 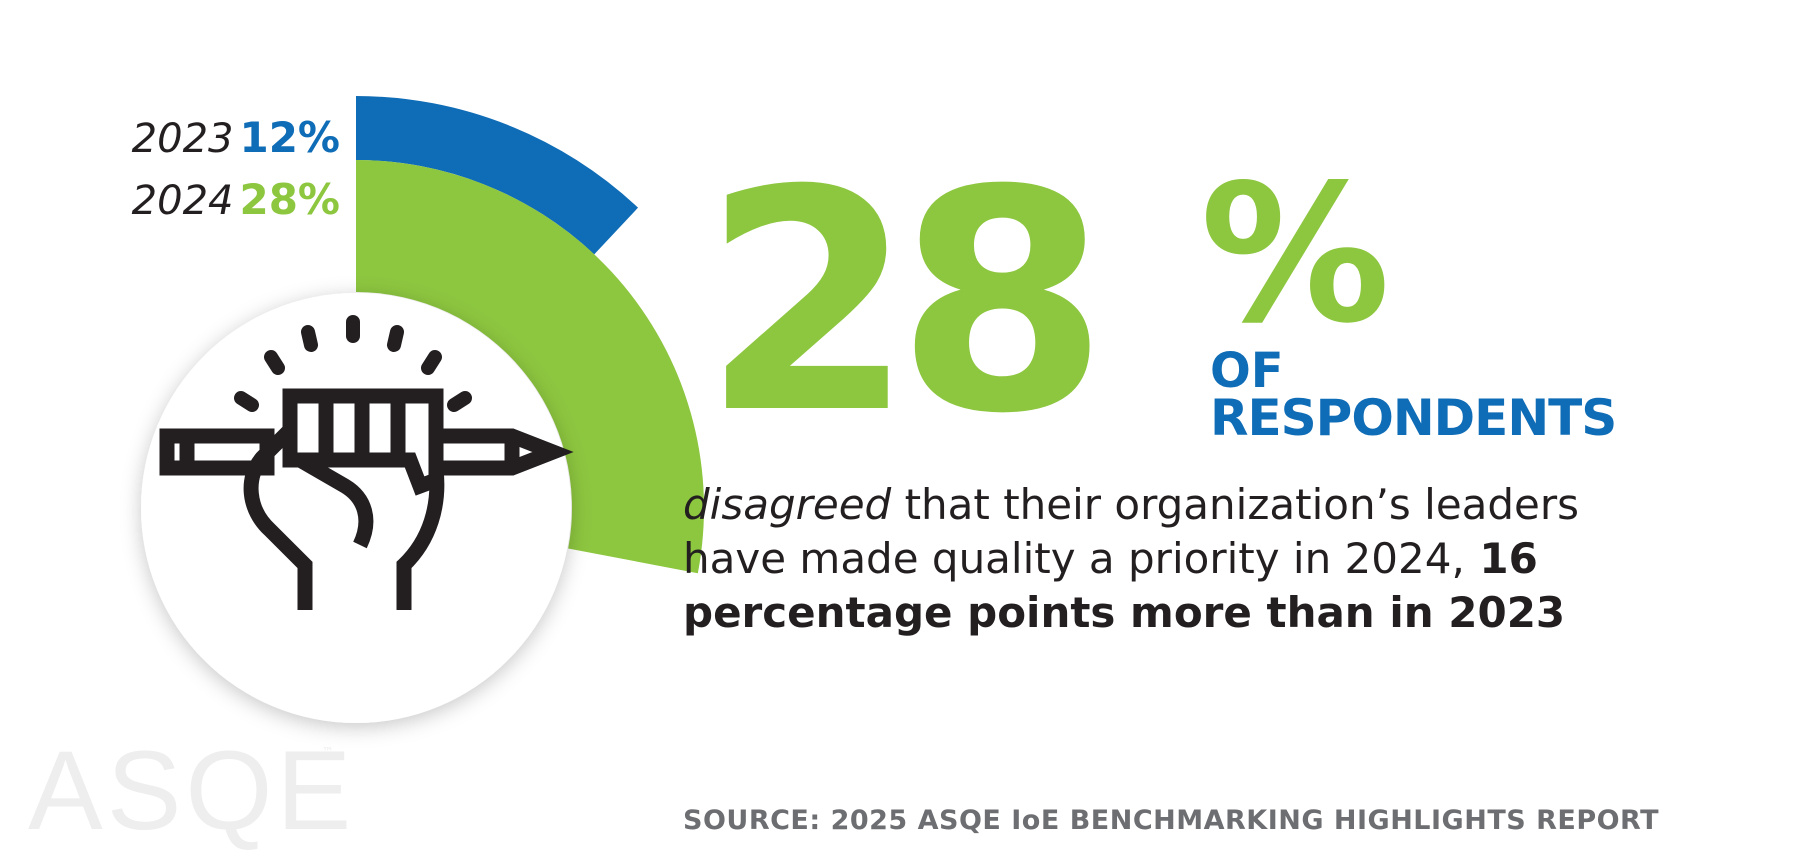 What do you see at coordinates (1413, 418) in the screenshot?
I see `headline-respondents: RESPONDENTS` at bounding box center [1413, 418].